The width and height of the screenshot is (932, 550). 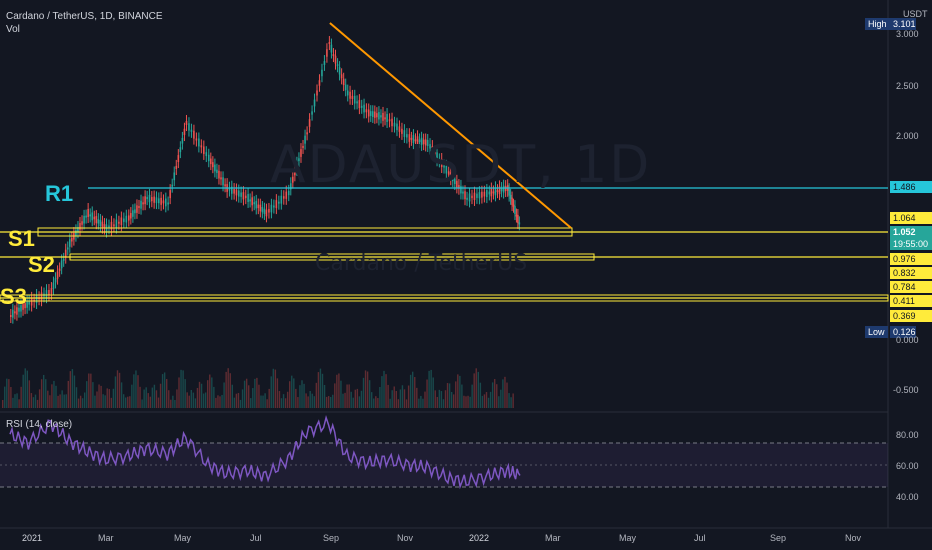 What do you see at coordinates (907, 340) in the screenshot?
I see `price-axis-tick: 0.000` at bounding box center [907, 340].